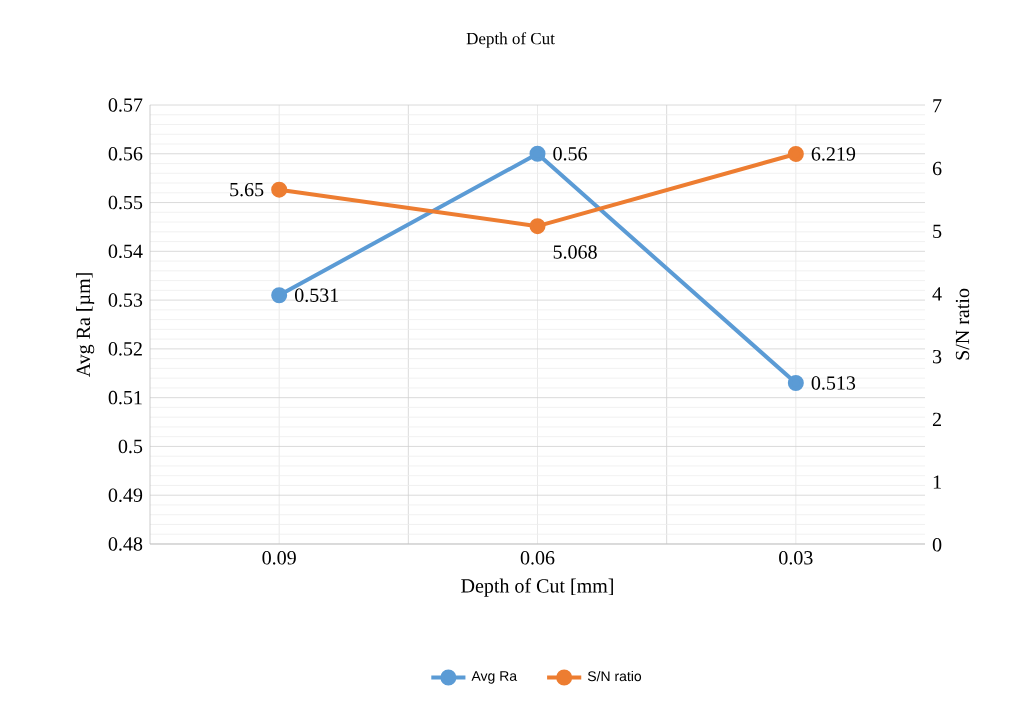 Image resolution: width=1021 pixels, height=715 pixels. I want to click on legend-label: Avg Ra, so click(494, 677).